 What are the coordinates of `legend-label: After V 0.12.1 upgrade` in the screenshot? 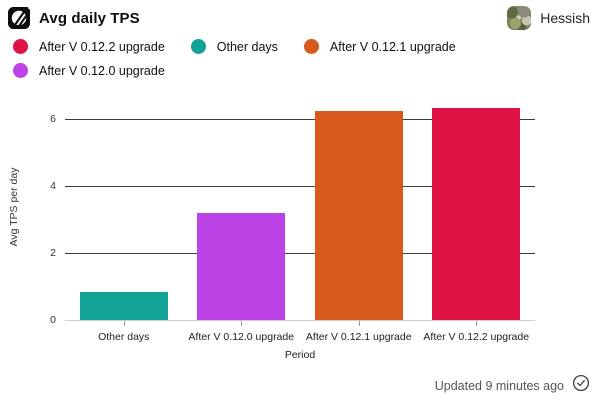 It's located at (392, 46).